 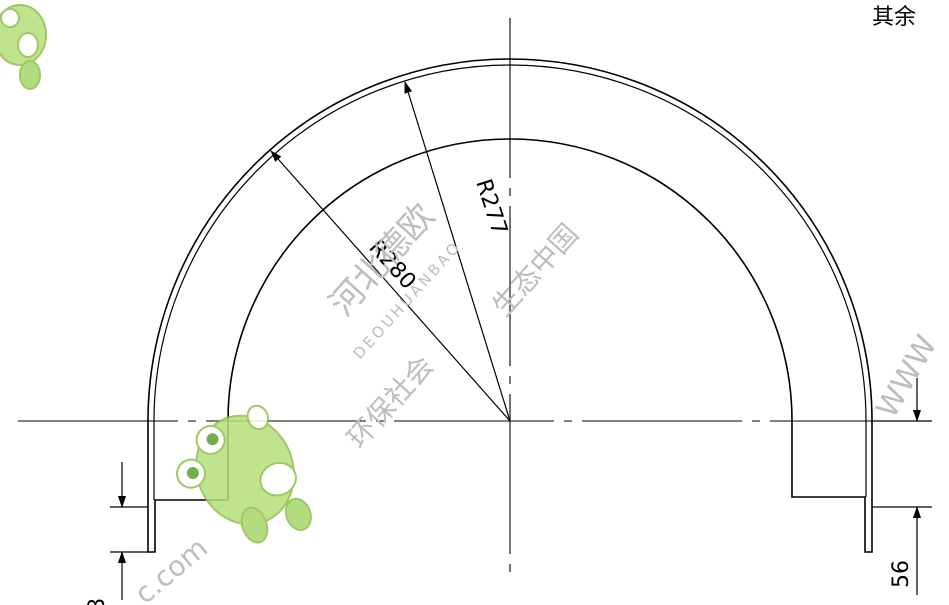 I want to click on r280-leader, so click(x=390, y=286).